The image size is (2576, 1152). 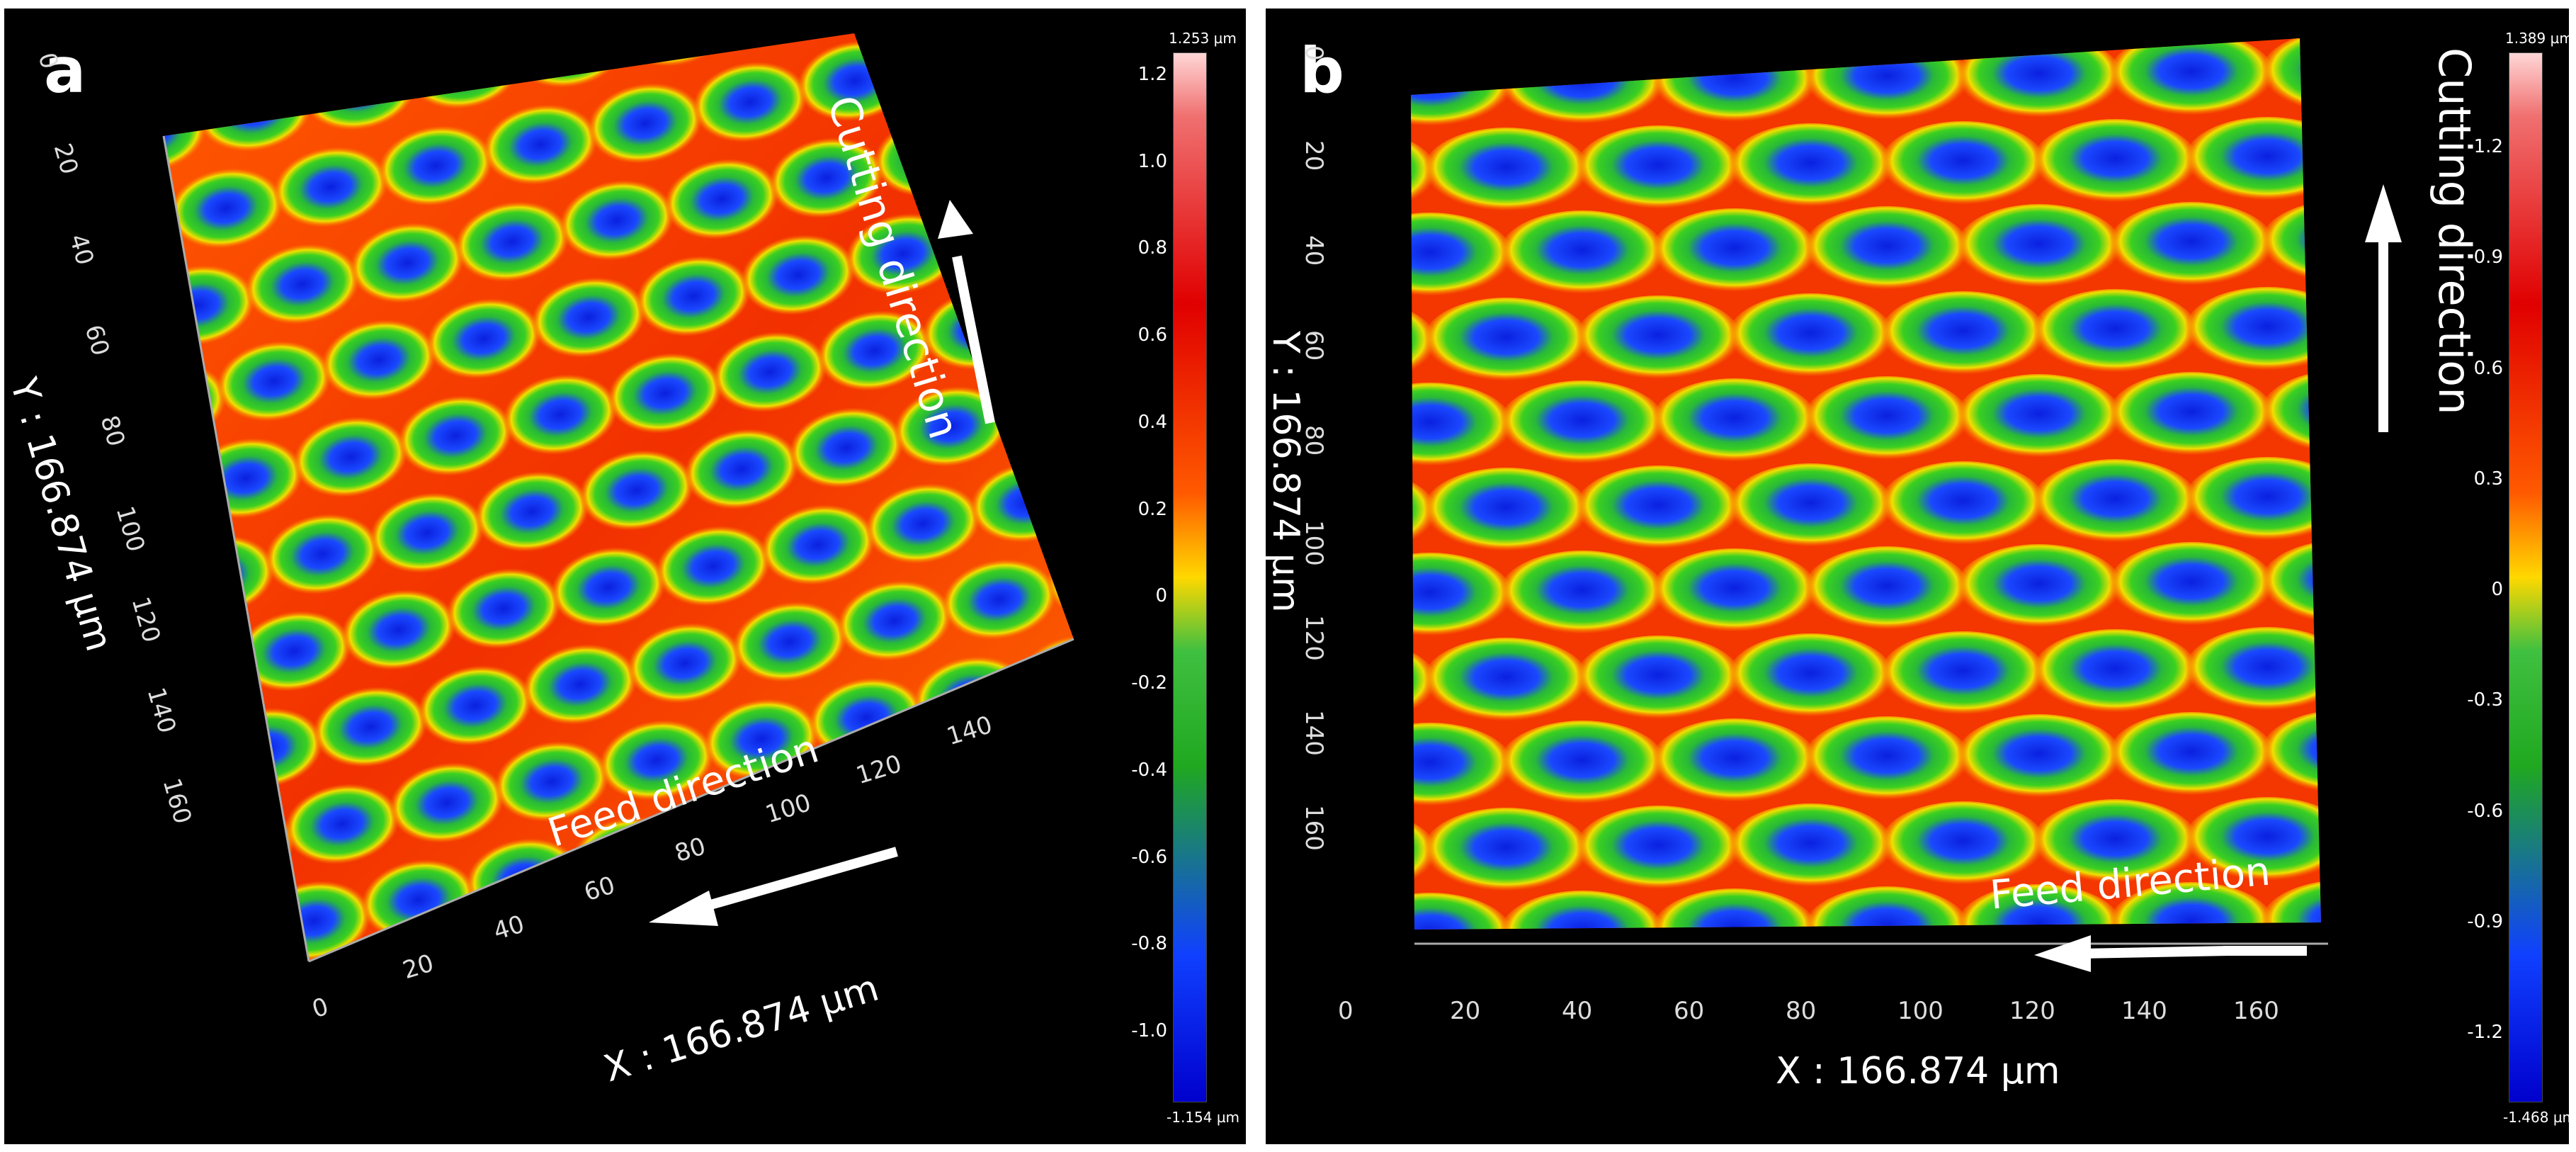 I want to click on colorbar-tick-label: 1.0, so click(x=1152, y=161).